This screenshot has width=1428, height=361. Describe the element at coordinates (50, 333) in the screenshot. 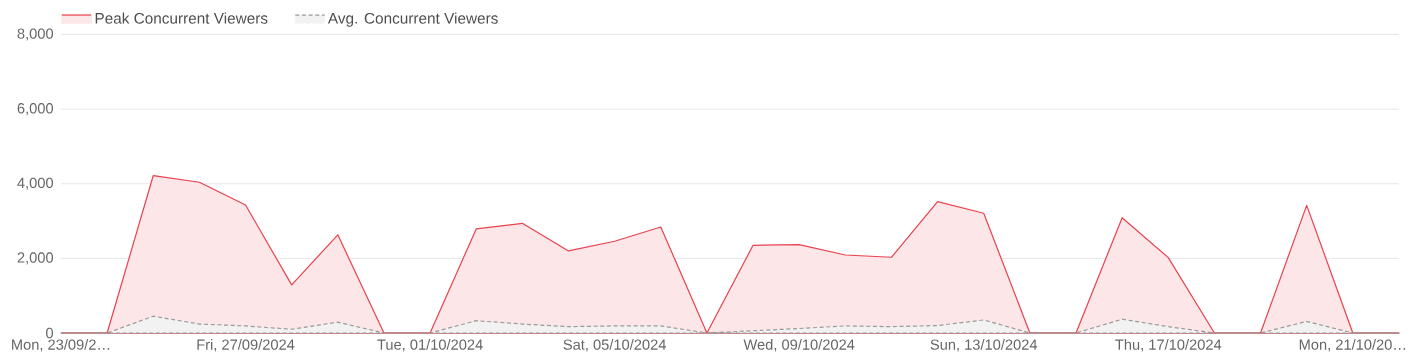

I see `y-tick-label: 0` at that location.